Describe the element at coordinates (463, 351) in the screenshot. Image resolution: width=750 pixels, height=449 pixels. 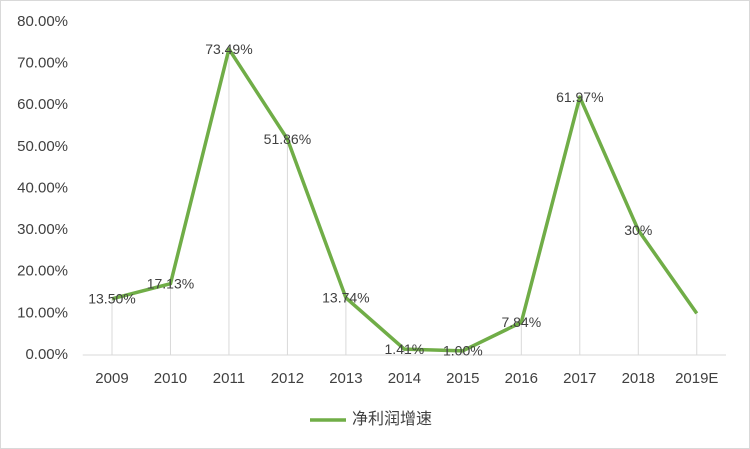
I see `data-label: 1.00%` at that location.